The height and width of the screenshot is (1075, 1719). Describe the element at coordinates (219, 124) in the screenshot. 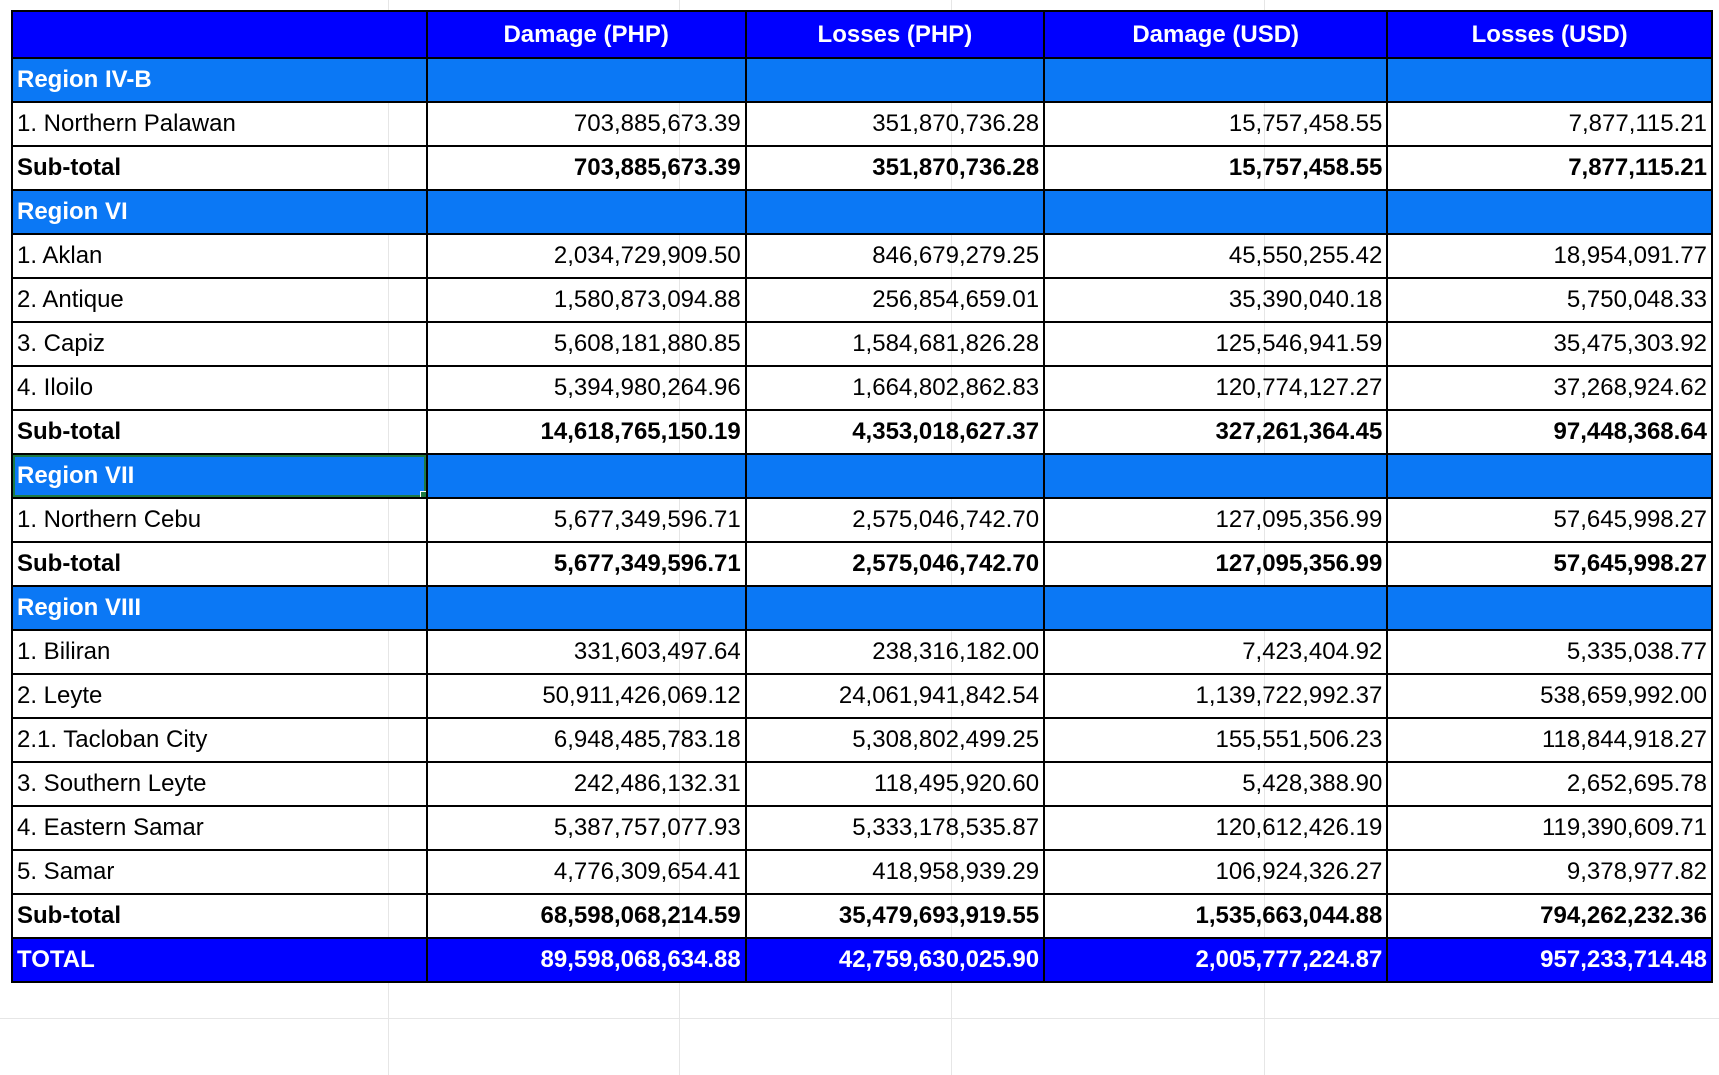

I see `item-label-cell: 1. Northern Palawan` at that location.